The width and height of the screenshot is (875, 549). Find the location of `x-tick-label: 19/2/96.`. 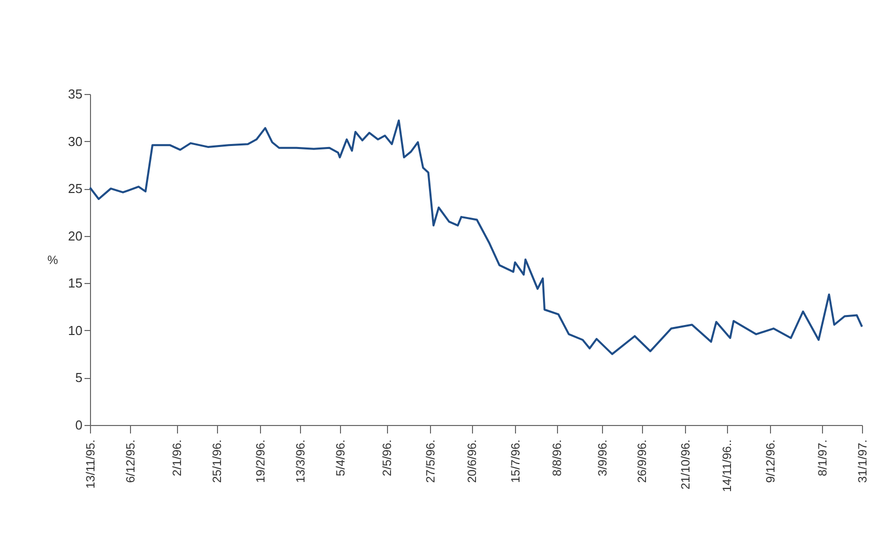

x-tick-label: 19/2/96. is located at coordinates (261, 461).